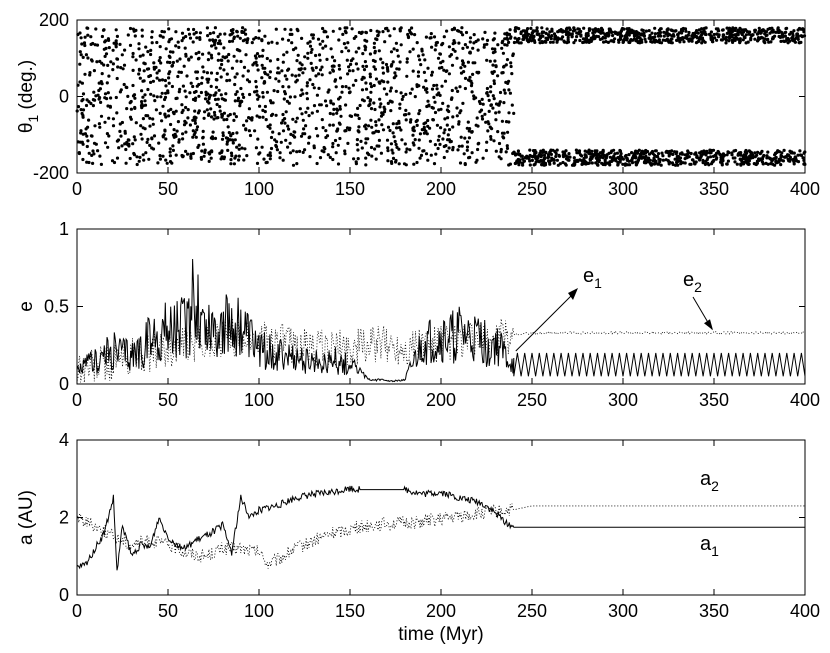 This screenshot has width=830, height=653. Describe the element at coordinates (623, 189) in the screenshot. I see `x-tick-label: 300` at that location.